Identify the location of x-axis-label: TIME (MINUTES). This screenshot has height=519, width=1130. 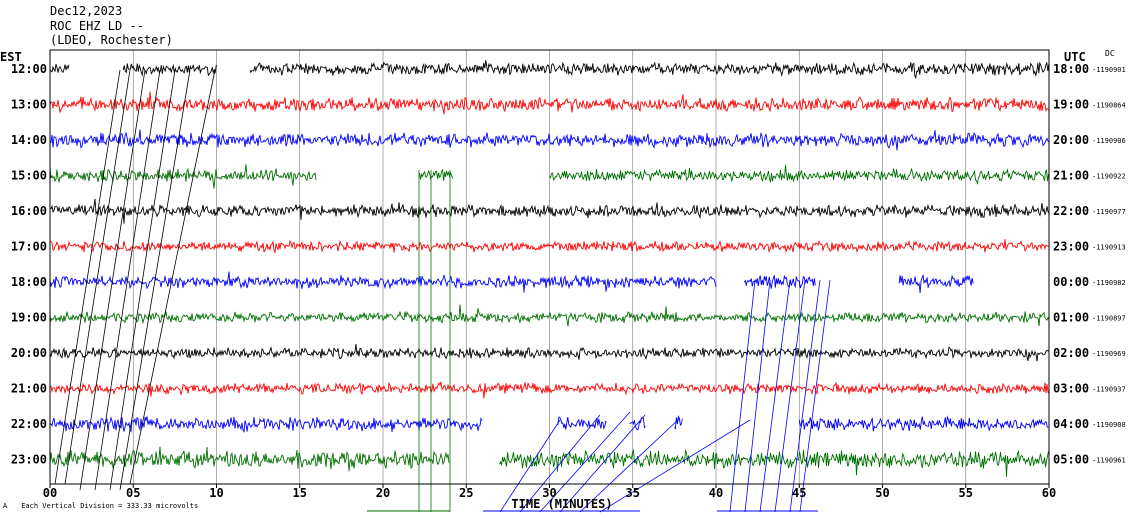
(561, 504).